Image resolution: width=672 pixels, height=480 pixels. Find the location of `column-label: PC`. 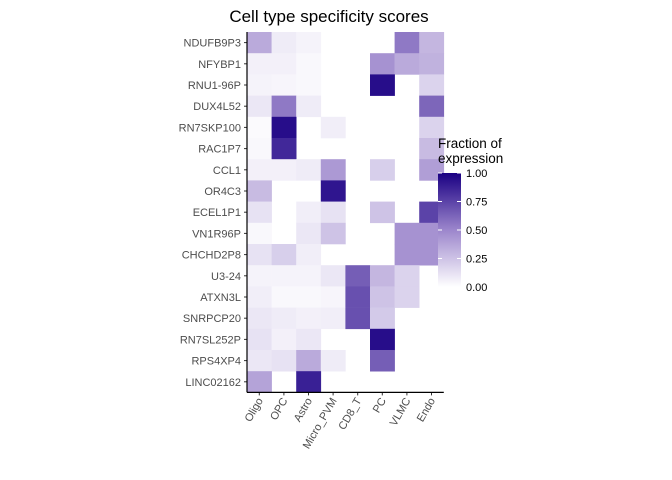

column-label: PC is located at coordinates (380, 405).